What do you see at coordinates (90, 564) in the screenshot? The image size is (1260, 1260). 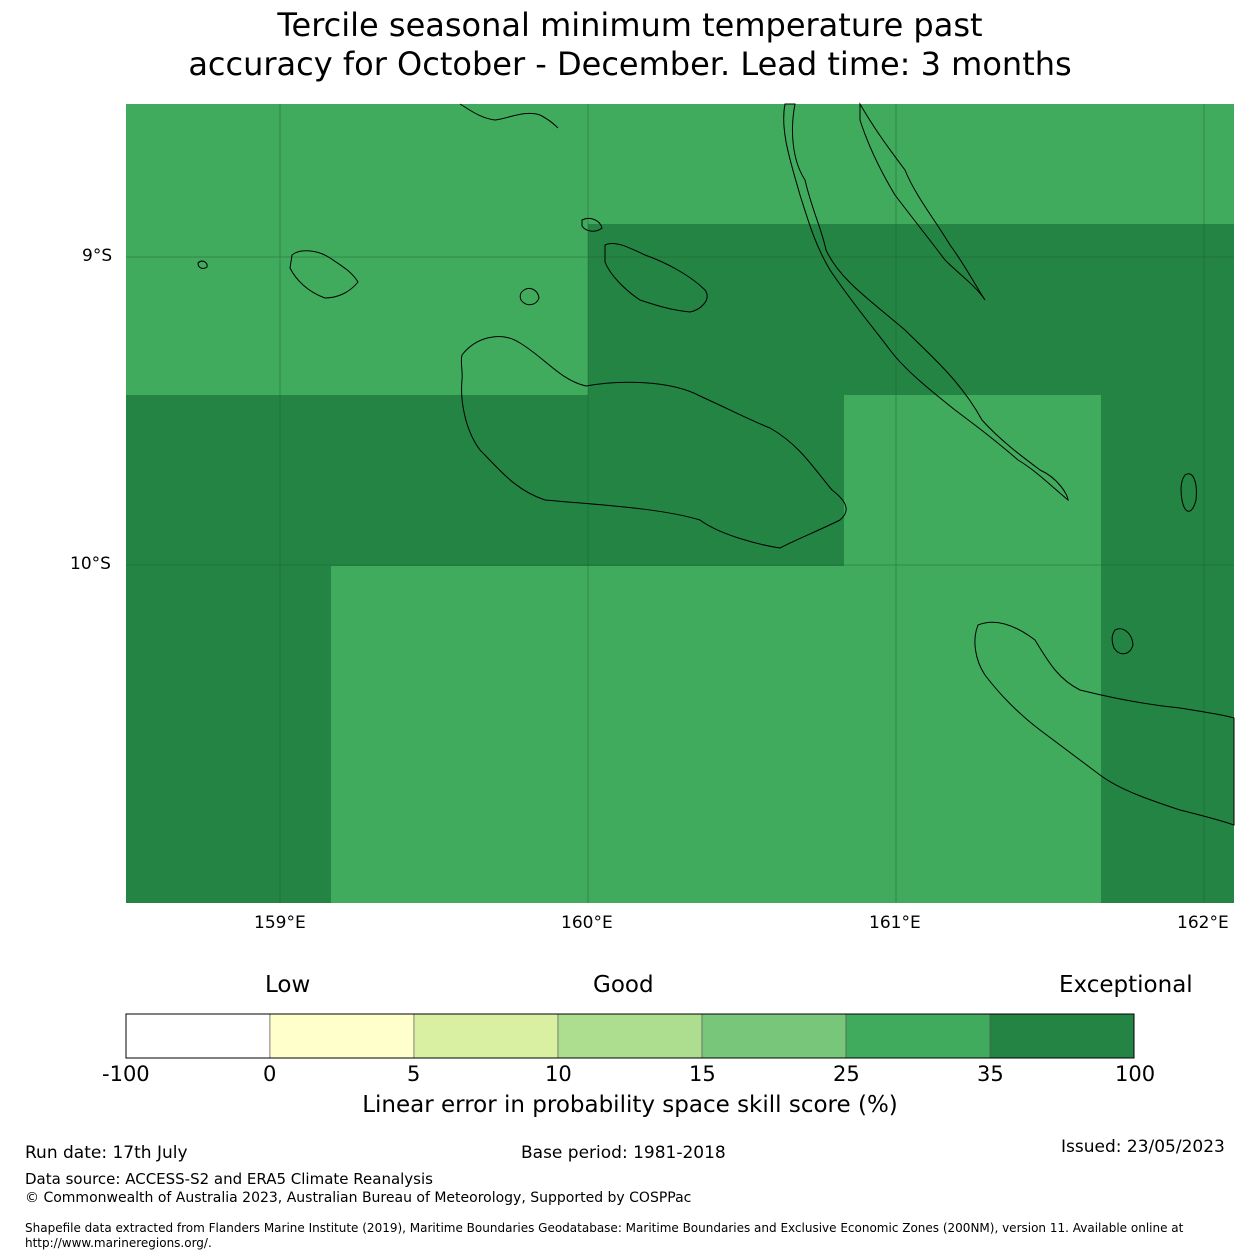 I see `lat-label-10s: 10°S` at bounding box center [90, 564].